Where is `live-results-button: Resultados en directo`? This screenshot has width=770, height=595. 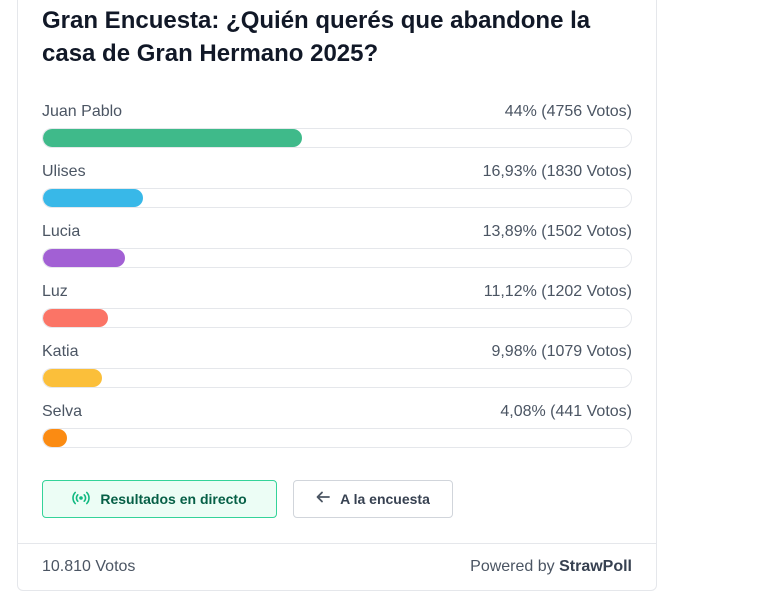
live-results-button: Resultados en directo is located at coordinates (159, 499).